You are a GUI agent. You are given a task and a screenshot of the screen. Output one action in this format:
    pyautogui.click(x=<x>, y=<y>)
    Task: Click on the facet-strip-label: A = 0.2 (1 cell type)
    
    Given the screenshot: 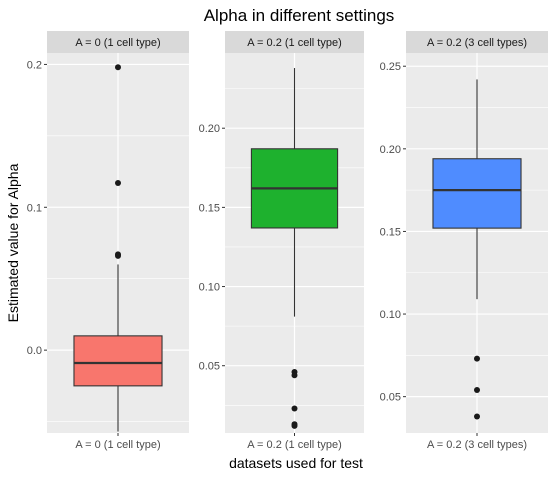 What is the action you would take?
    pyautogui.click(x=294, y=43)
    